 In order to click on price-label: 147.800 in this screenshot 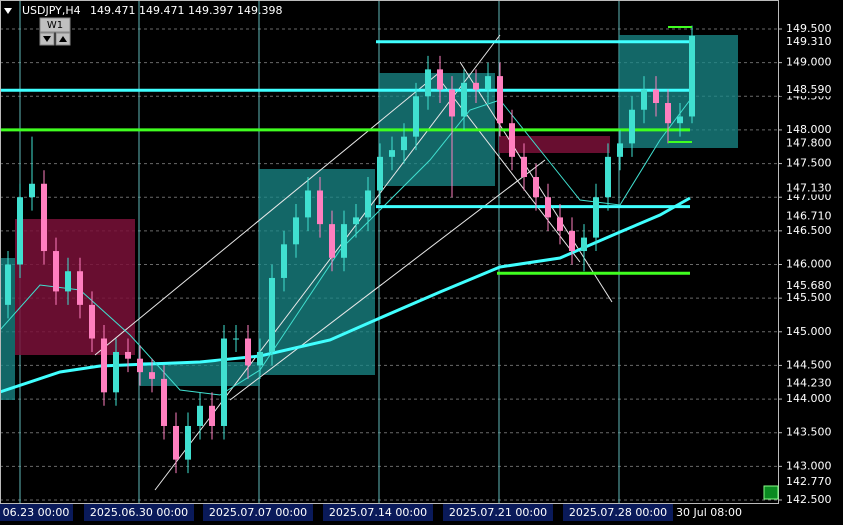, I will do `click(809, 142)`.